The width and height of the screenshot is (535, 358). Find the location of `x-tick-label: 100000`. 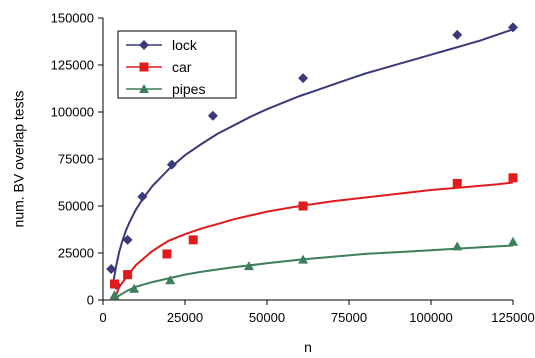

x-tick-label: 100000 is located at coordinates (430, 317).